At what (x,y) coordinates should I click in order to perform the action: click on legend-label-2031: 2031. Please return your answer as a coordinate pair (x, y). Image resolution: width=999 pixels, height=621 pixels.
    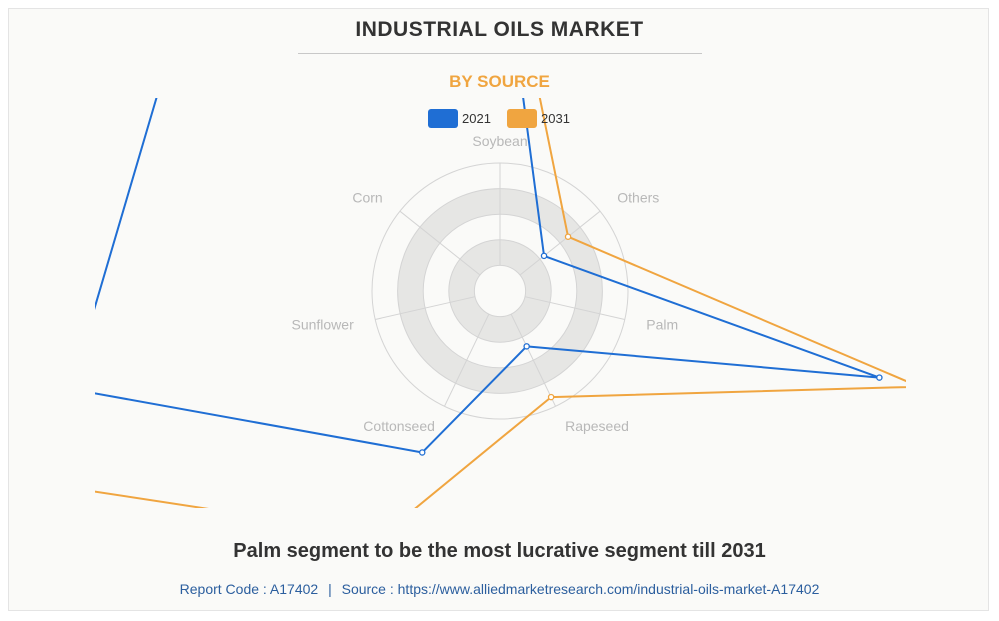
    Looking at the image, I should click on (555, 118).